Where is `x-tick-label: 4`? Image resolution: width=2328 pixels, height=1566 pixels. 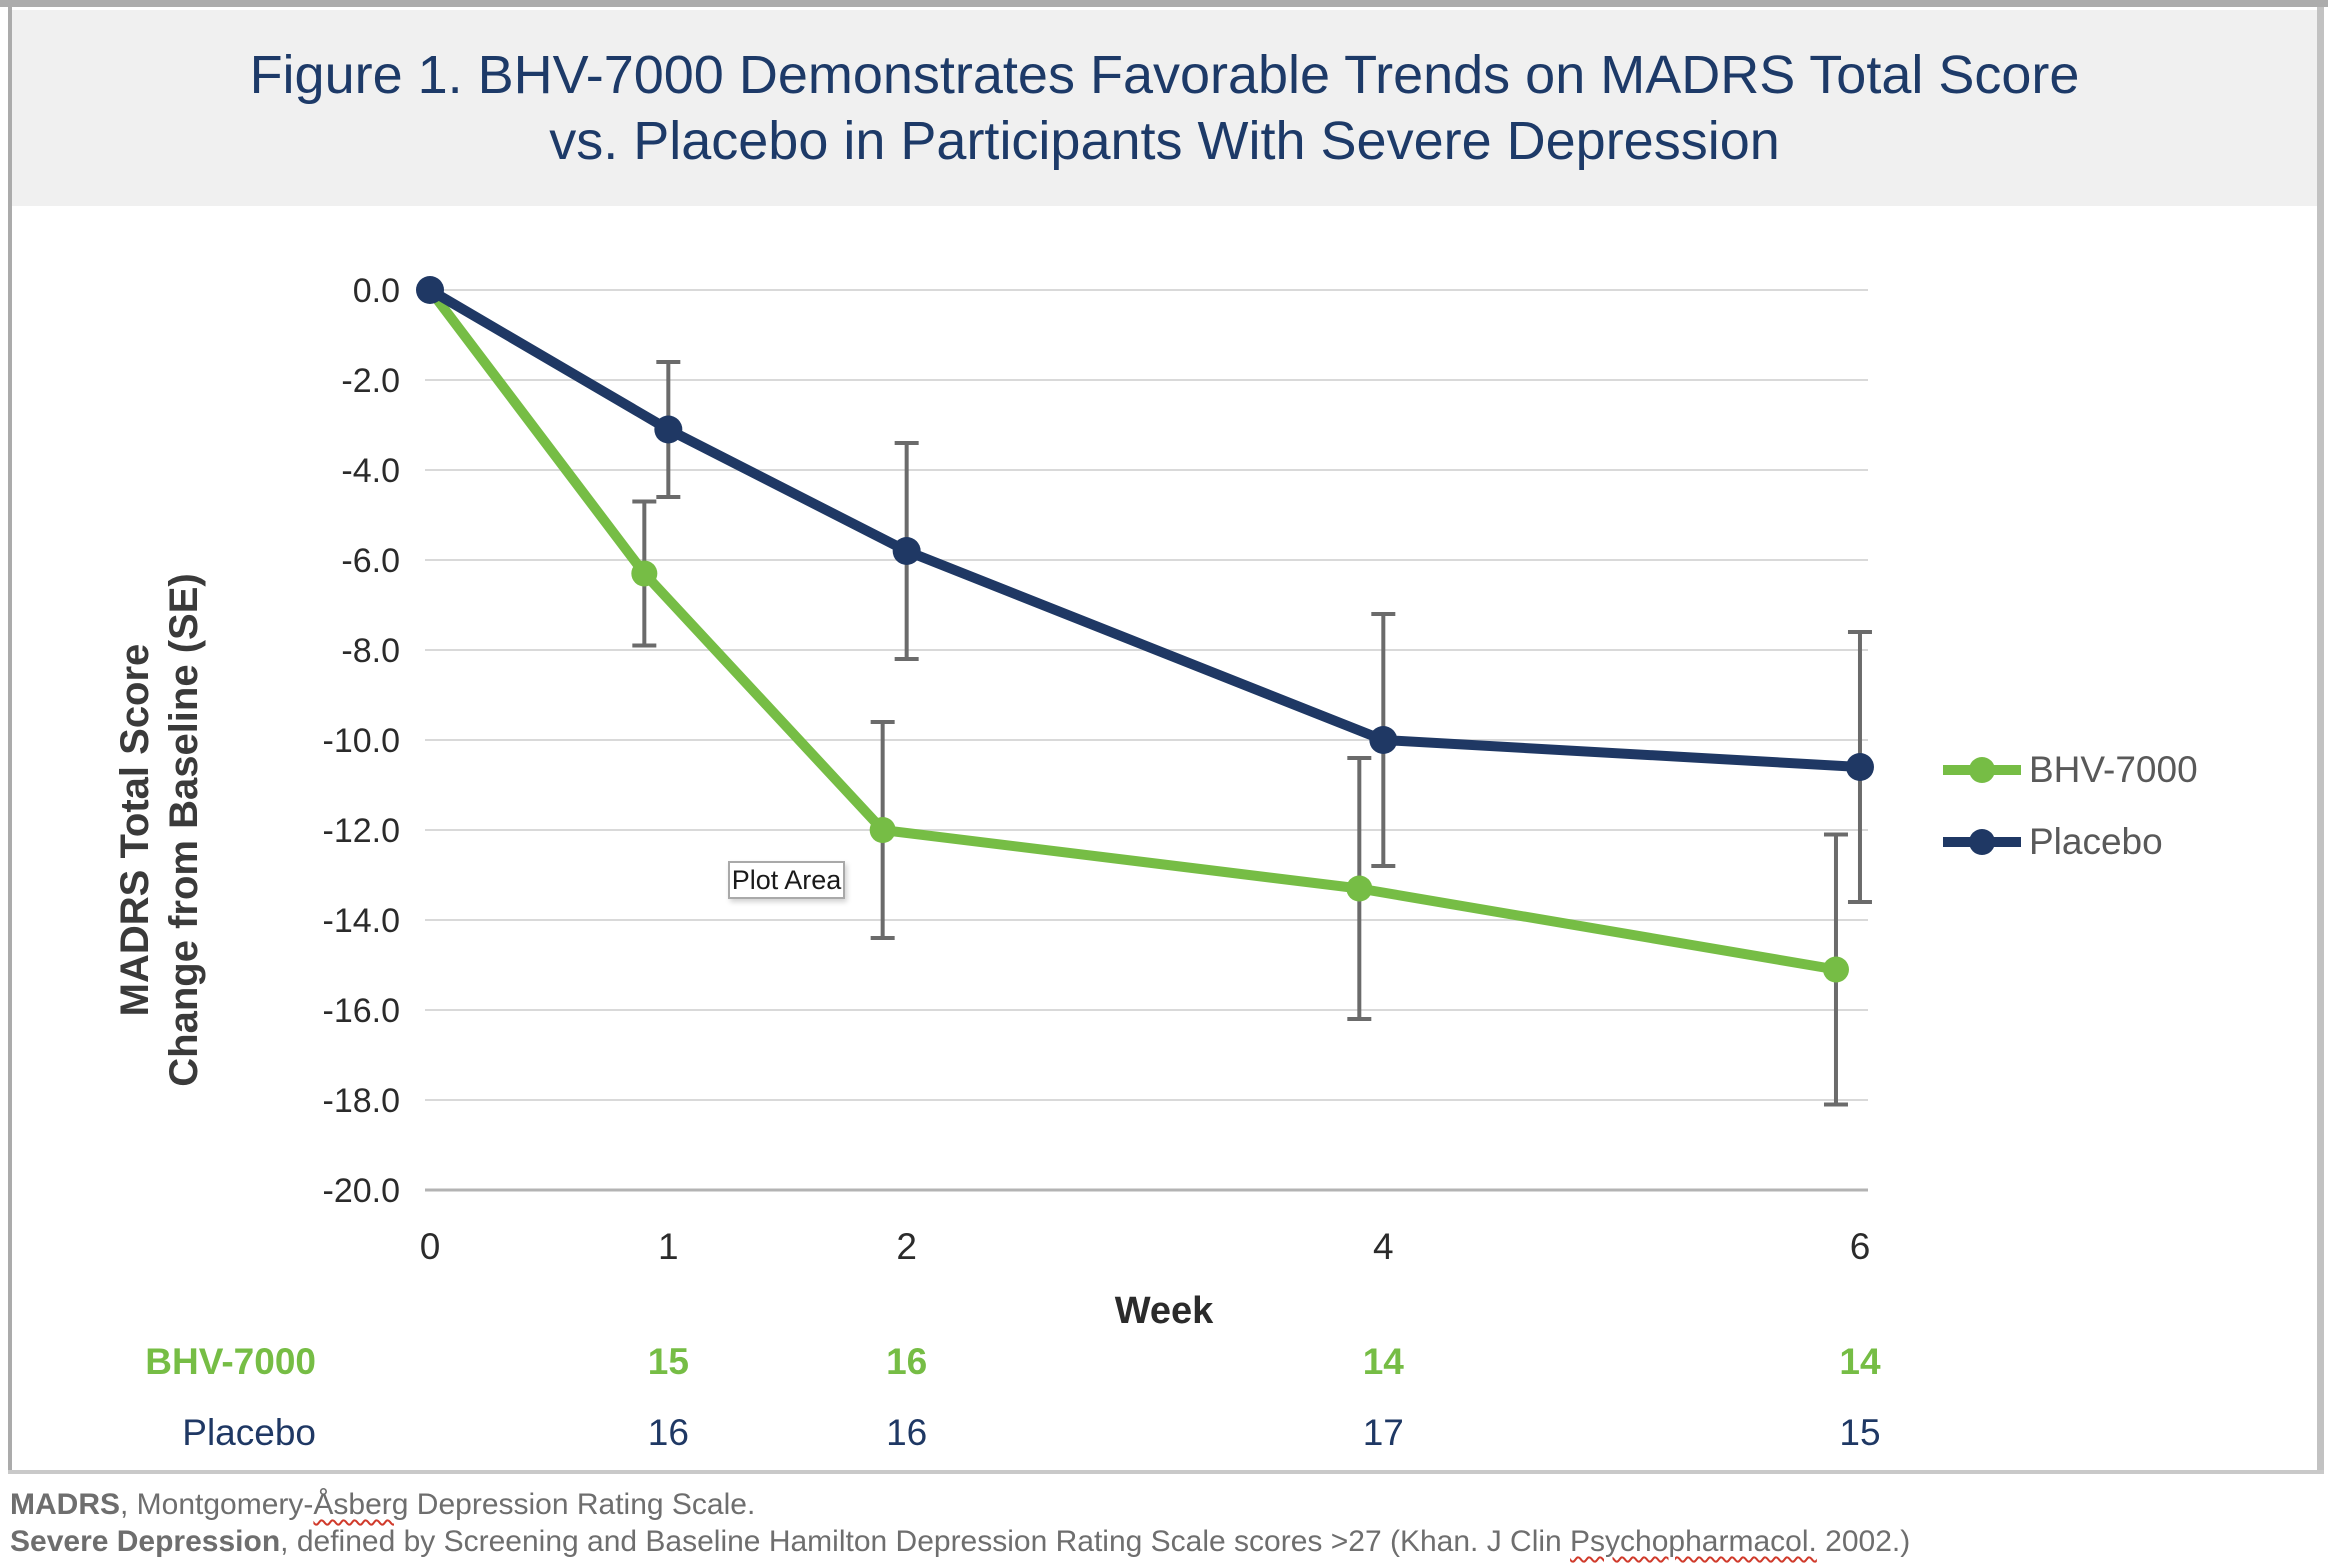
x-tick-label: 4 is located at coordinates (1383, 1246).